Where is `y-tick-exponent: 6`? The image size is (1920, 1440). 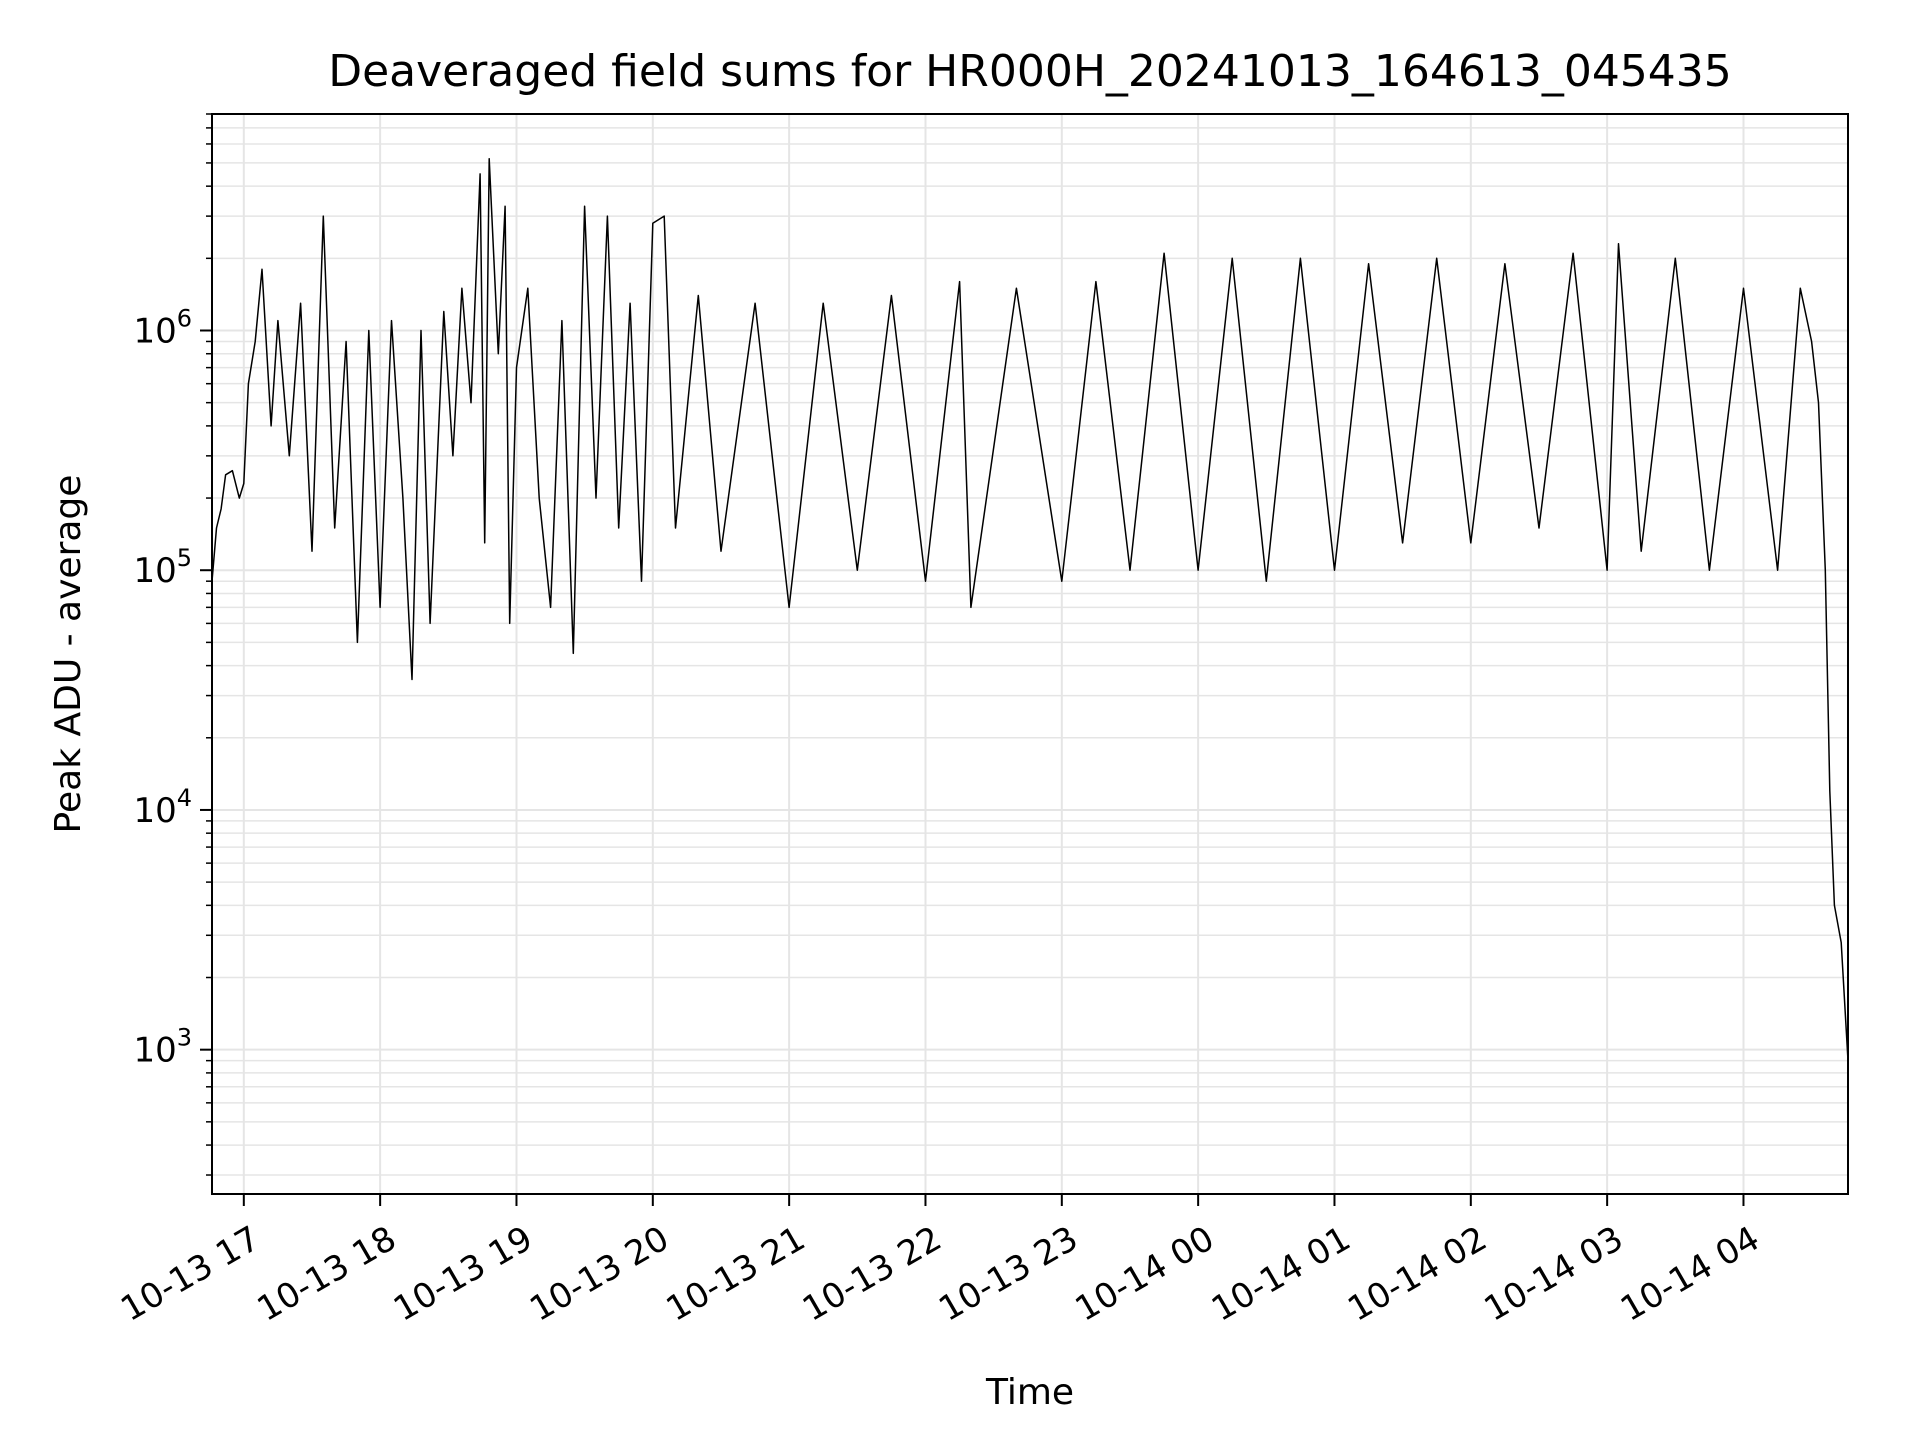 y-tick-exponent: 6 is located at coordinates (184, 318).